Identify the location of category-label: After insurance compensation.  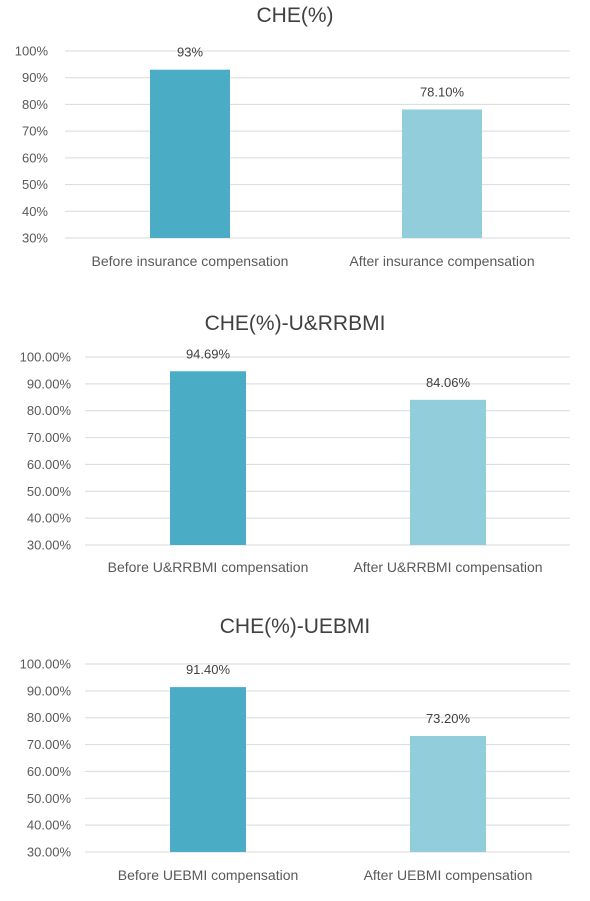
(441, 261).